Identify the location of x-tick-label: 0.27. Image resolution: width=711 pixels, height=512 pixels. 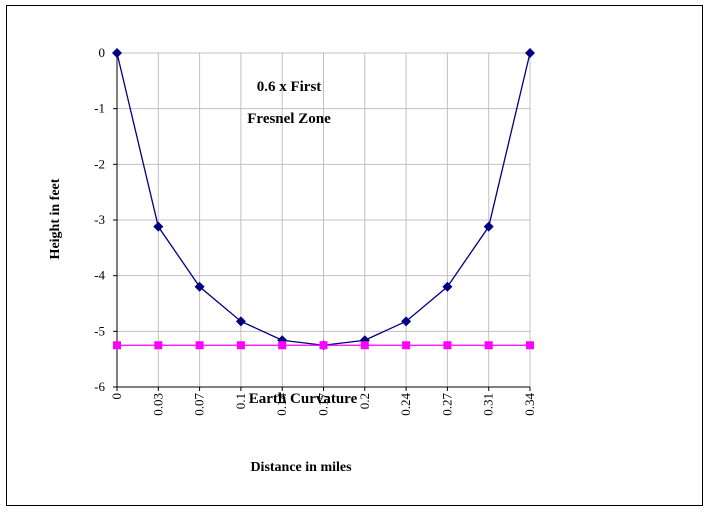
(446, 404).